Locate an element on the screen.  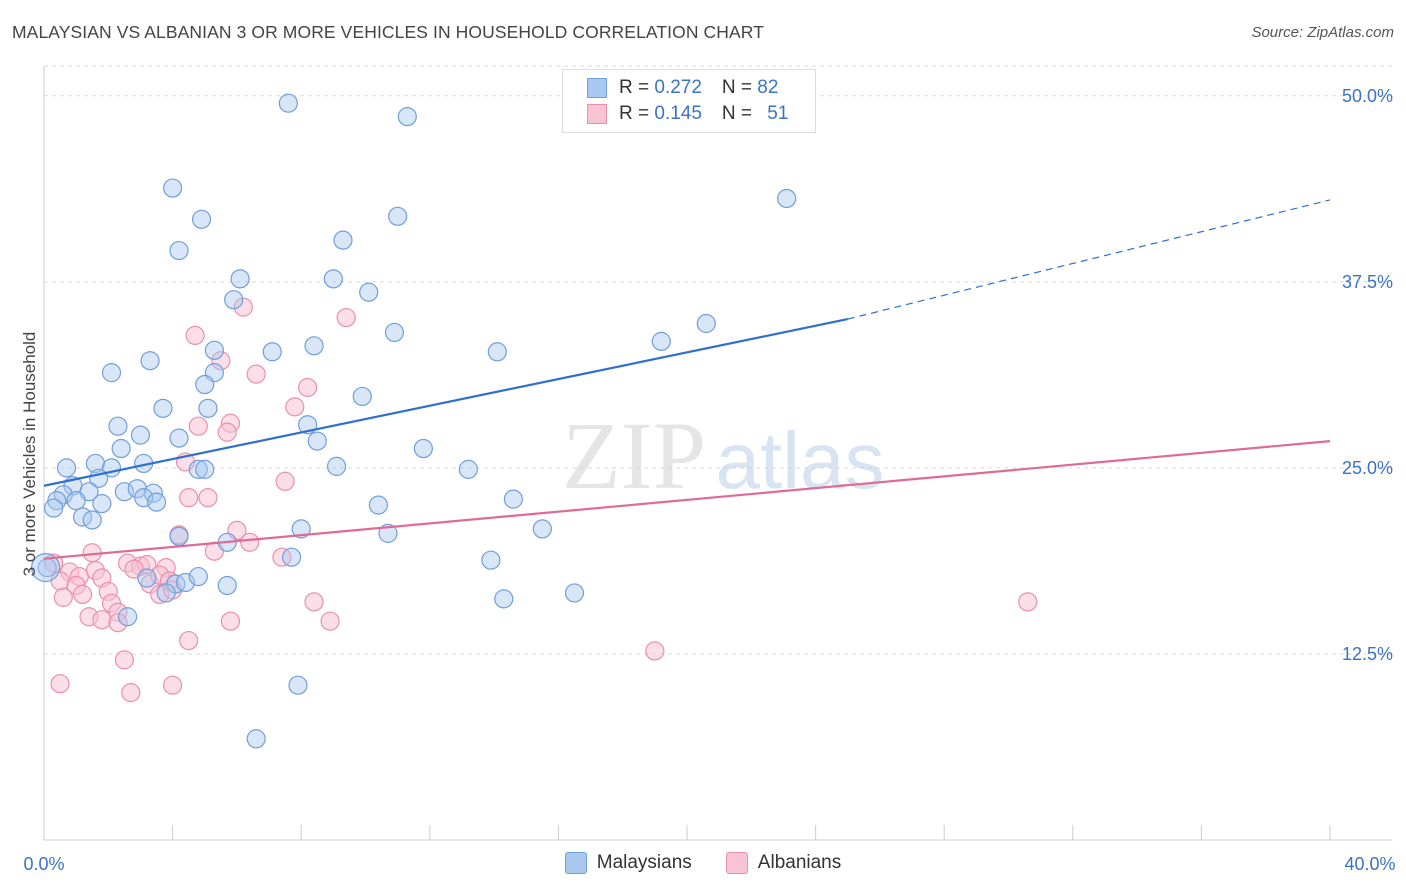
series-legend: Malaysians Albanians is located at coordinates (703, 863).